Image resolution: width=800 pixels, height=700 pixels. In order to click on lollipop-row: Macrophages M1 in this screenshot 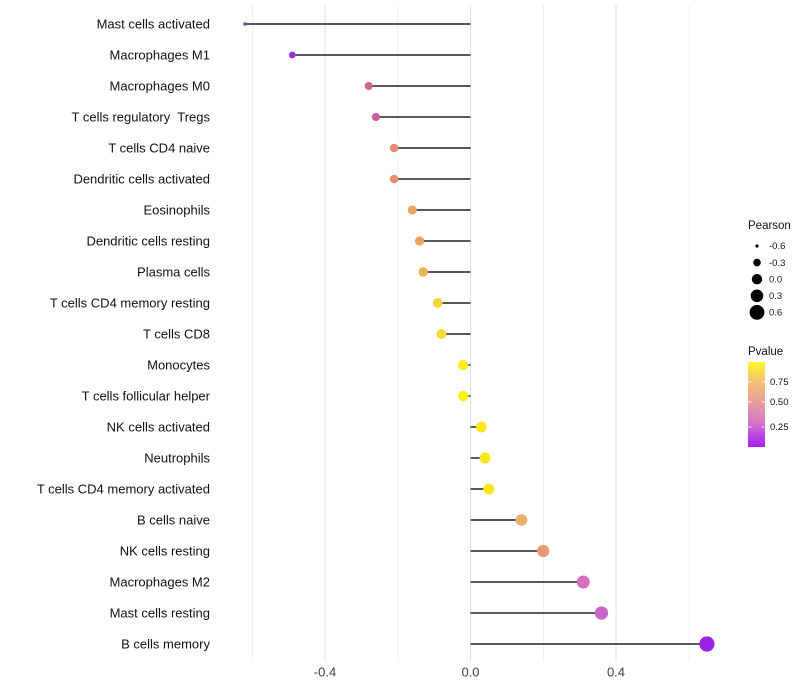, I will do `click(290, 55)`.